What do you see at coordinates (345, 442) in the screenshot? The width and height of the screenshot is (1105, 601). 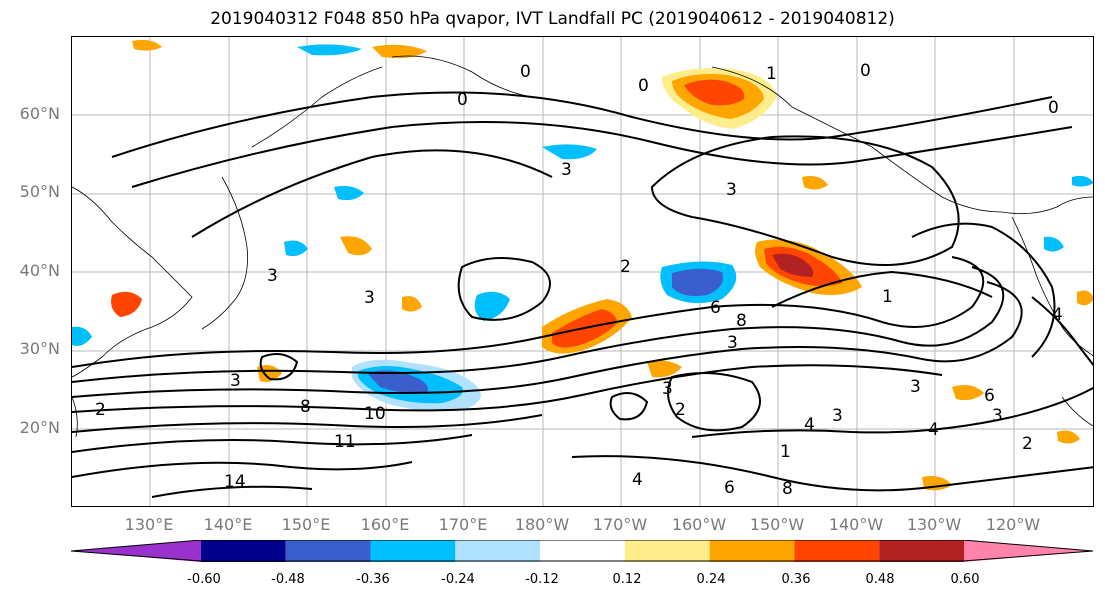 I see `contour-label: 11` at bounding box center [345, 442].